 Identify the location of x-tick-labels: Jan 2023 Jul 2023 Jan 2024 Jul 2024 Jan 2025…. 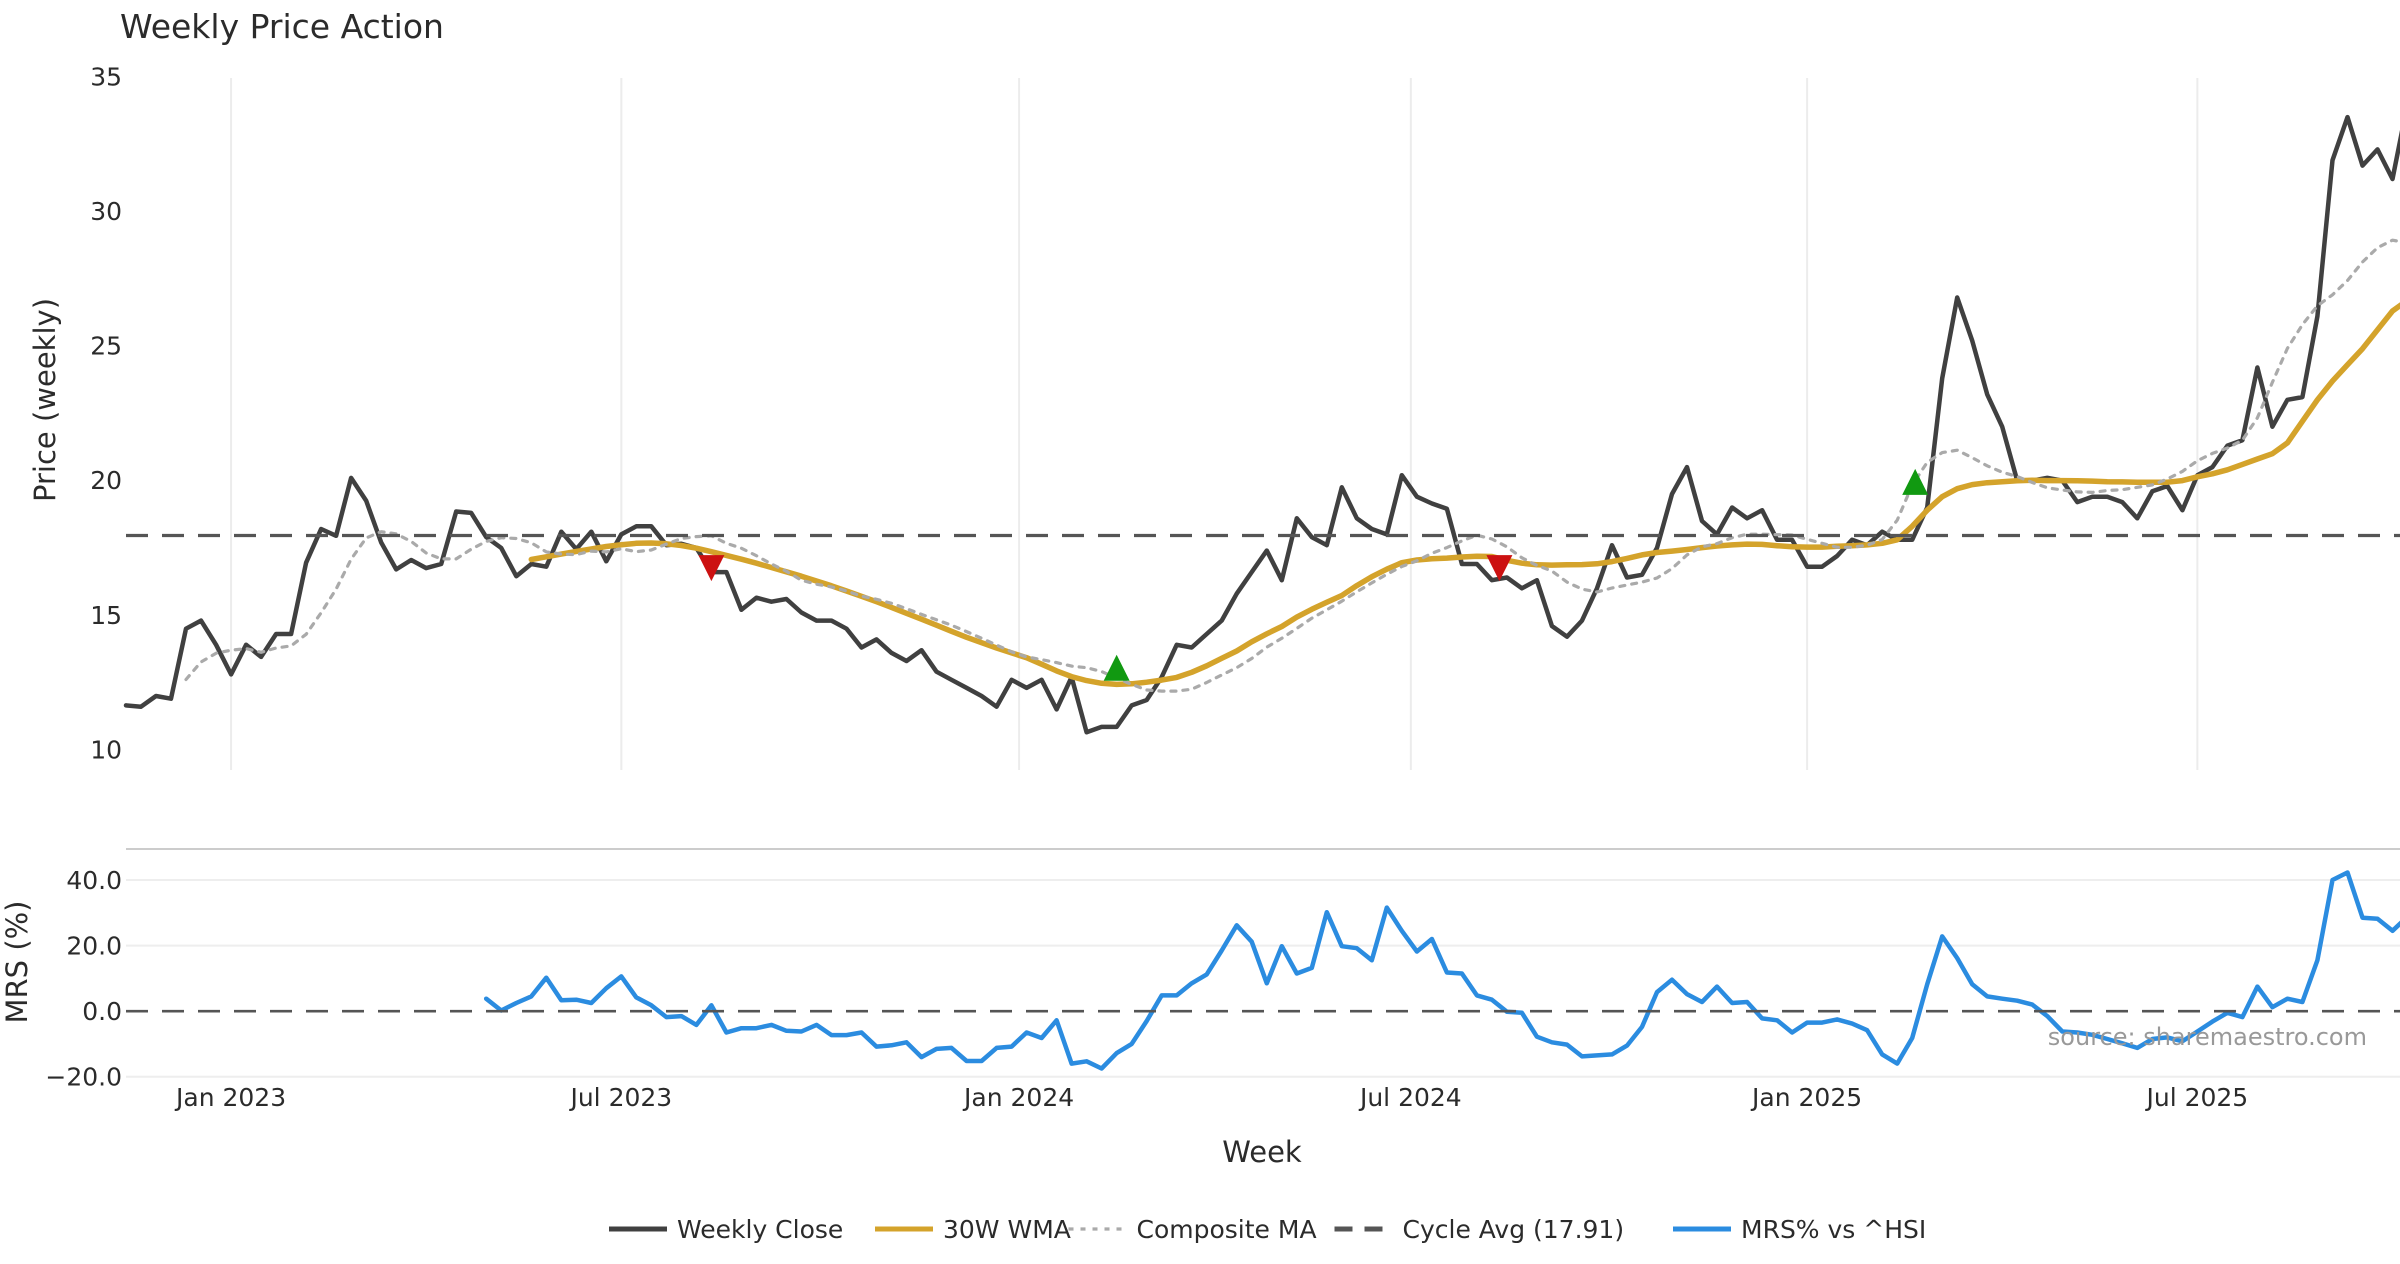
(1211, 1097).